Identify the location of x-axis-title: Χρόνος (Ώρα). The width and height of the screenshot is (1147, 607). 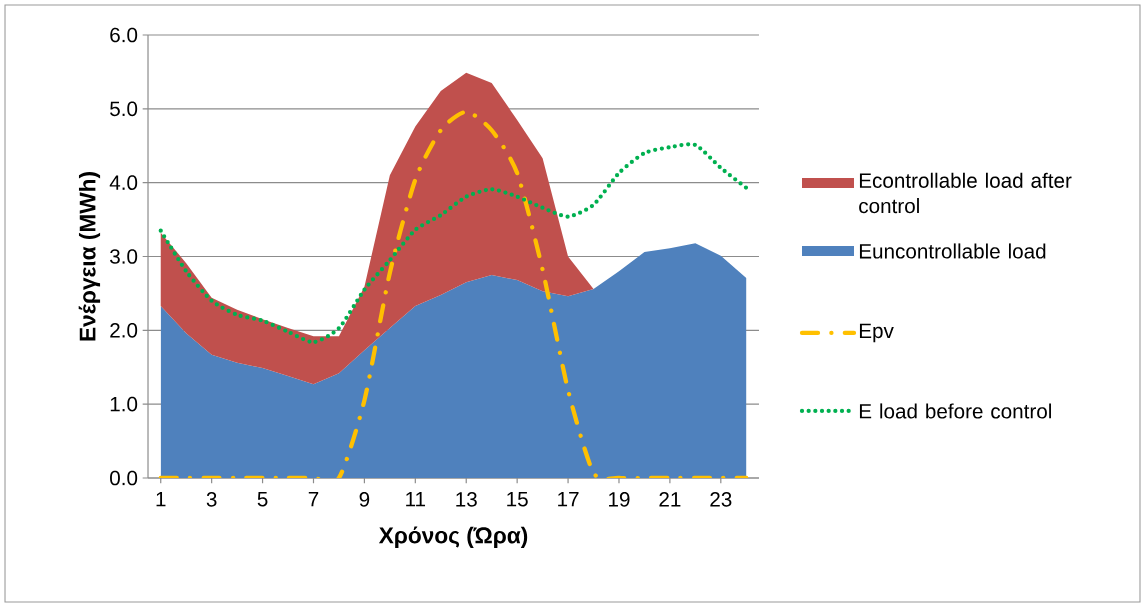
(453, 537).